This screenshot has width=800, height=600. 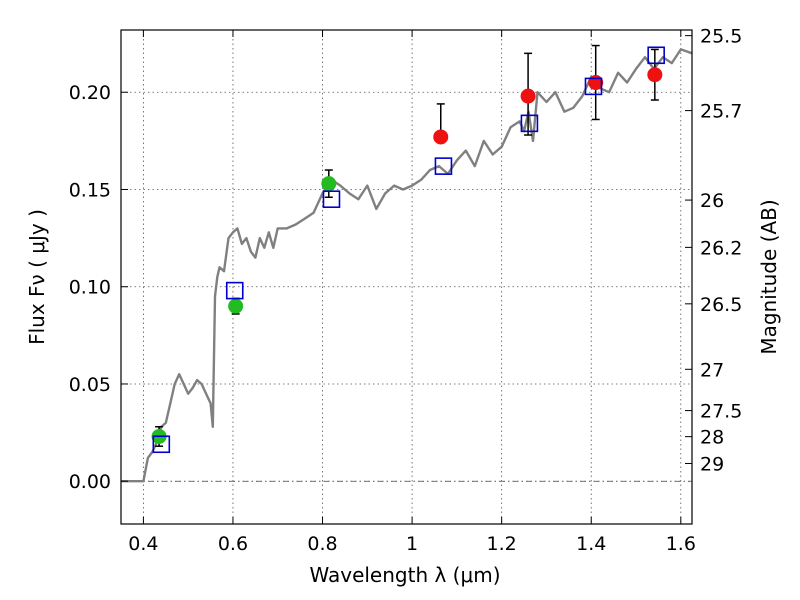 What do you see at coordinates (721, 248) in the screenshot?
I see `y2-tick-label: 26.2` at bounding box center [721, 248].